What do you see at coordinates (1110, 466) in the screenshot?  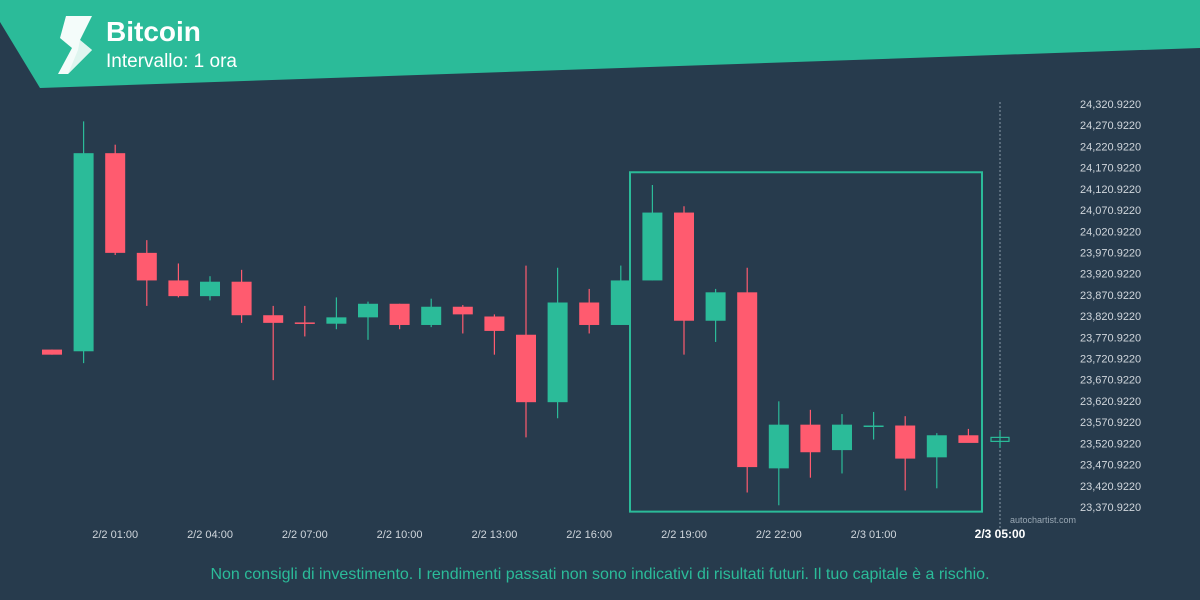 I see `y-axis-label: 23,470.9220` at bounding box center [1110, 466].